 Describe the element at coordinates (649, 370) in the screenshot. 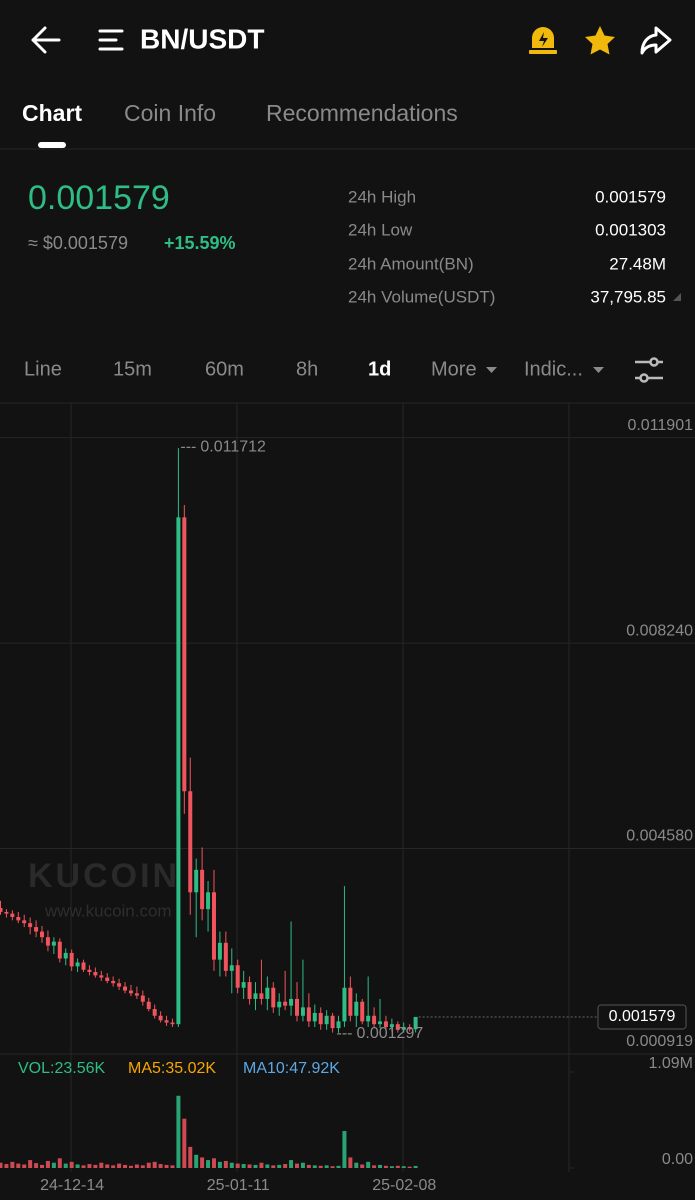

I see `settings-button` at that location.